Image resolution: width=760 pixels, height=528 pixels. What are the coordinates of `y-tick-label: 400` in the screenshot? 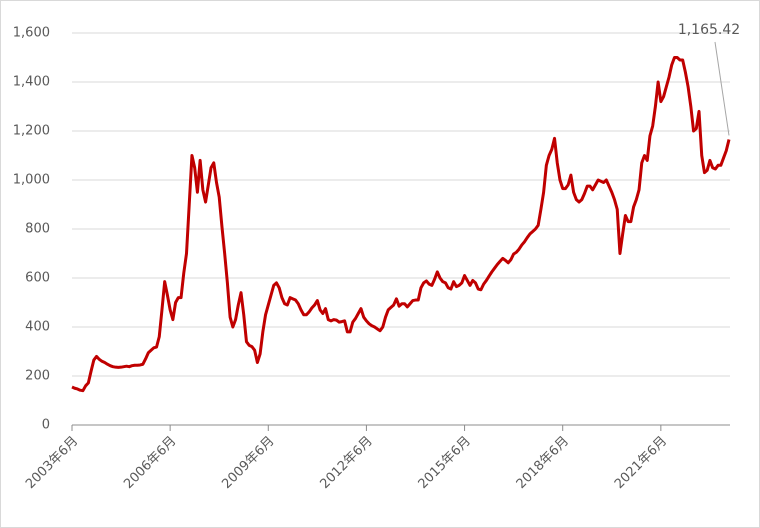 It's located at (37, 327).